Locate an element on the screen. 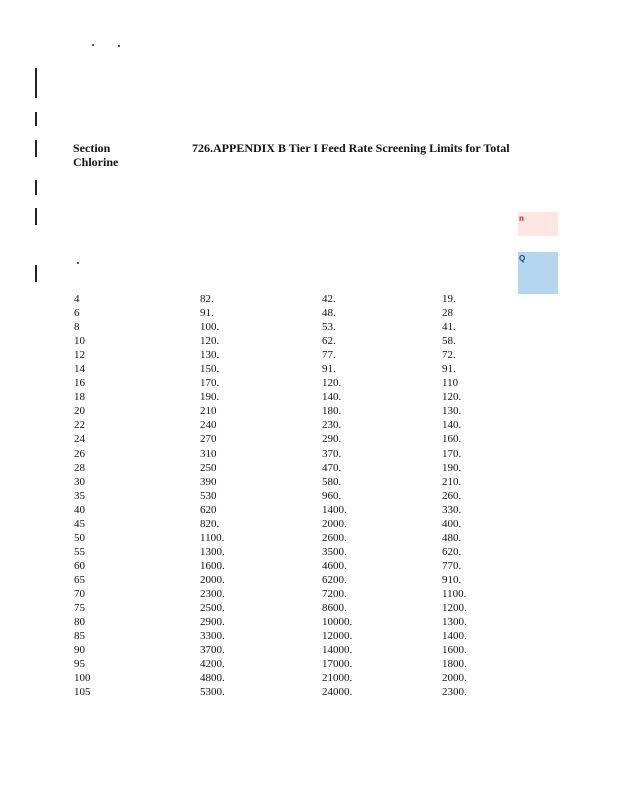  table-cell: 14 is located at coordinates (79, 369).